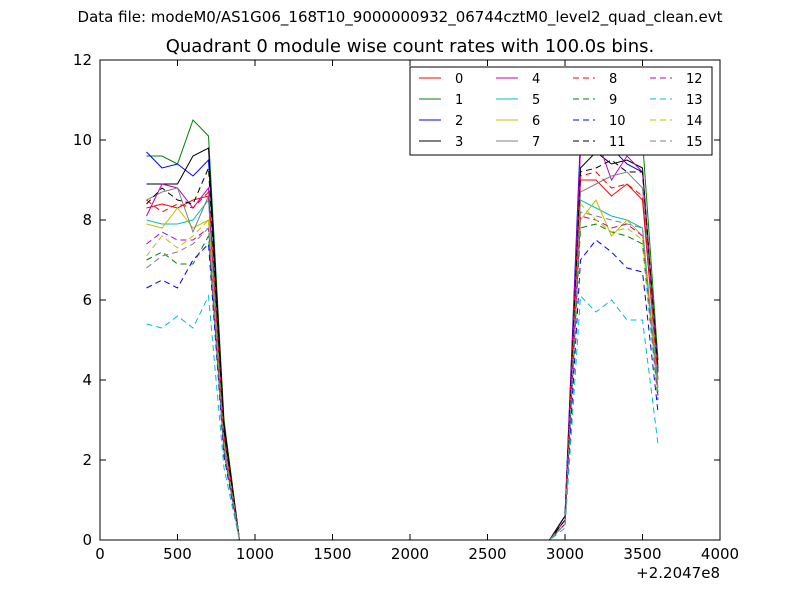 The width and height of the screenshot is (800, 600). I want to click on legend-label-15: 15, so click(694, 142).